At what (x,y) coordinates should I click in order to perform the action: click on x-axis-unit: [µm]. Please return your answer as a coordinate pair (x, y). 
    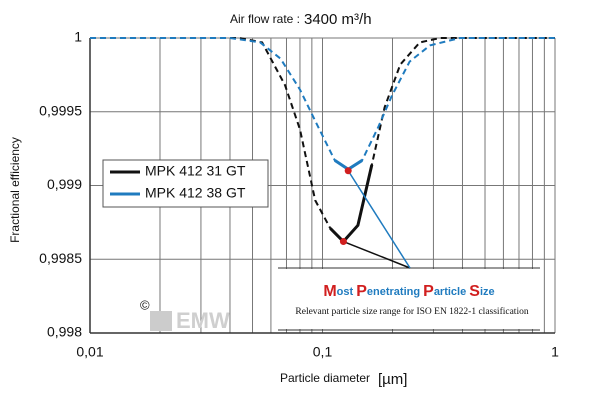
    Looking at the image, I should click on (392, 379).